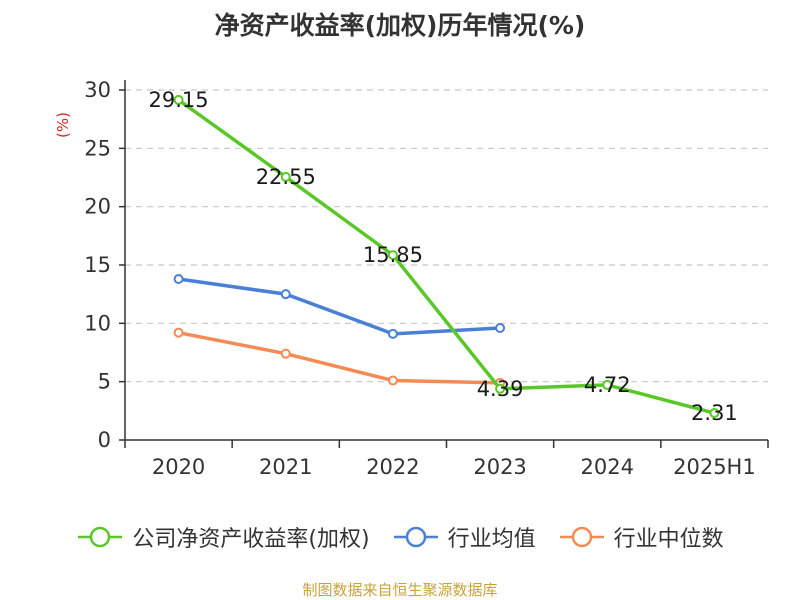 This screenshot has height=600, width=800. Describe the element at coordinates (97, 323) in the screenshot. I see `y-tick-label: 10` at that location.